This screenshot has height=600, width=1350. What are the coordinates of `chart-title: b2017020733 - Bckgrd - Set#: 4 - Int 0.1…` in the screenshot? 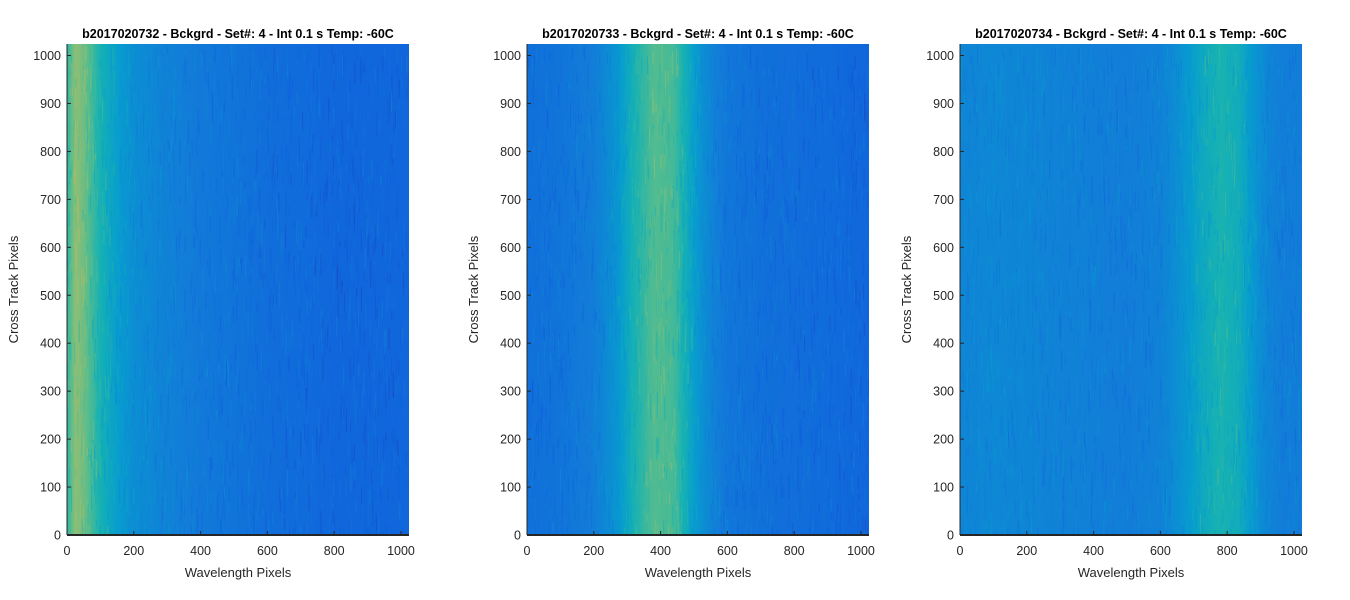 It's located at (698, 34).